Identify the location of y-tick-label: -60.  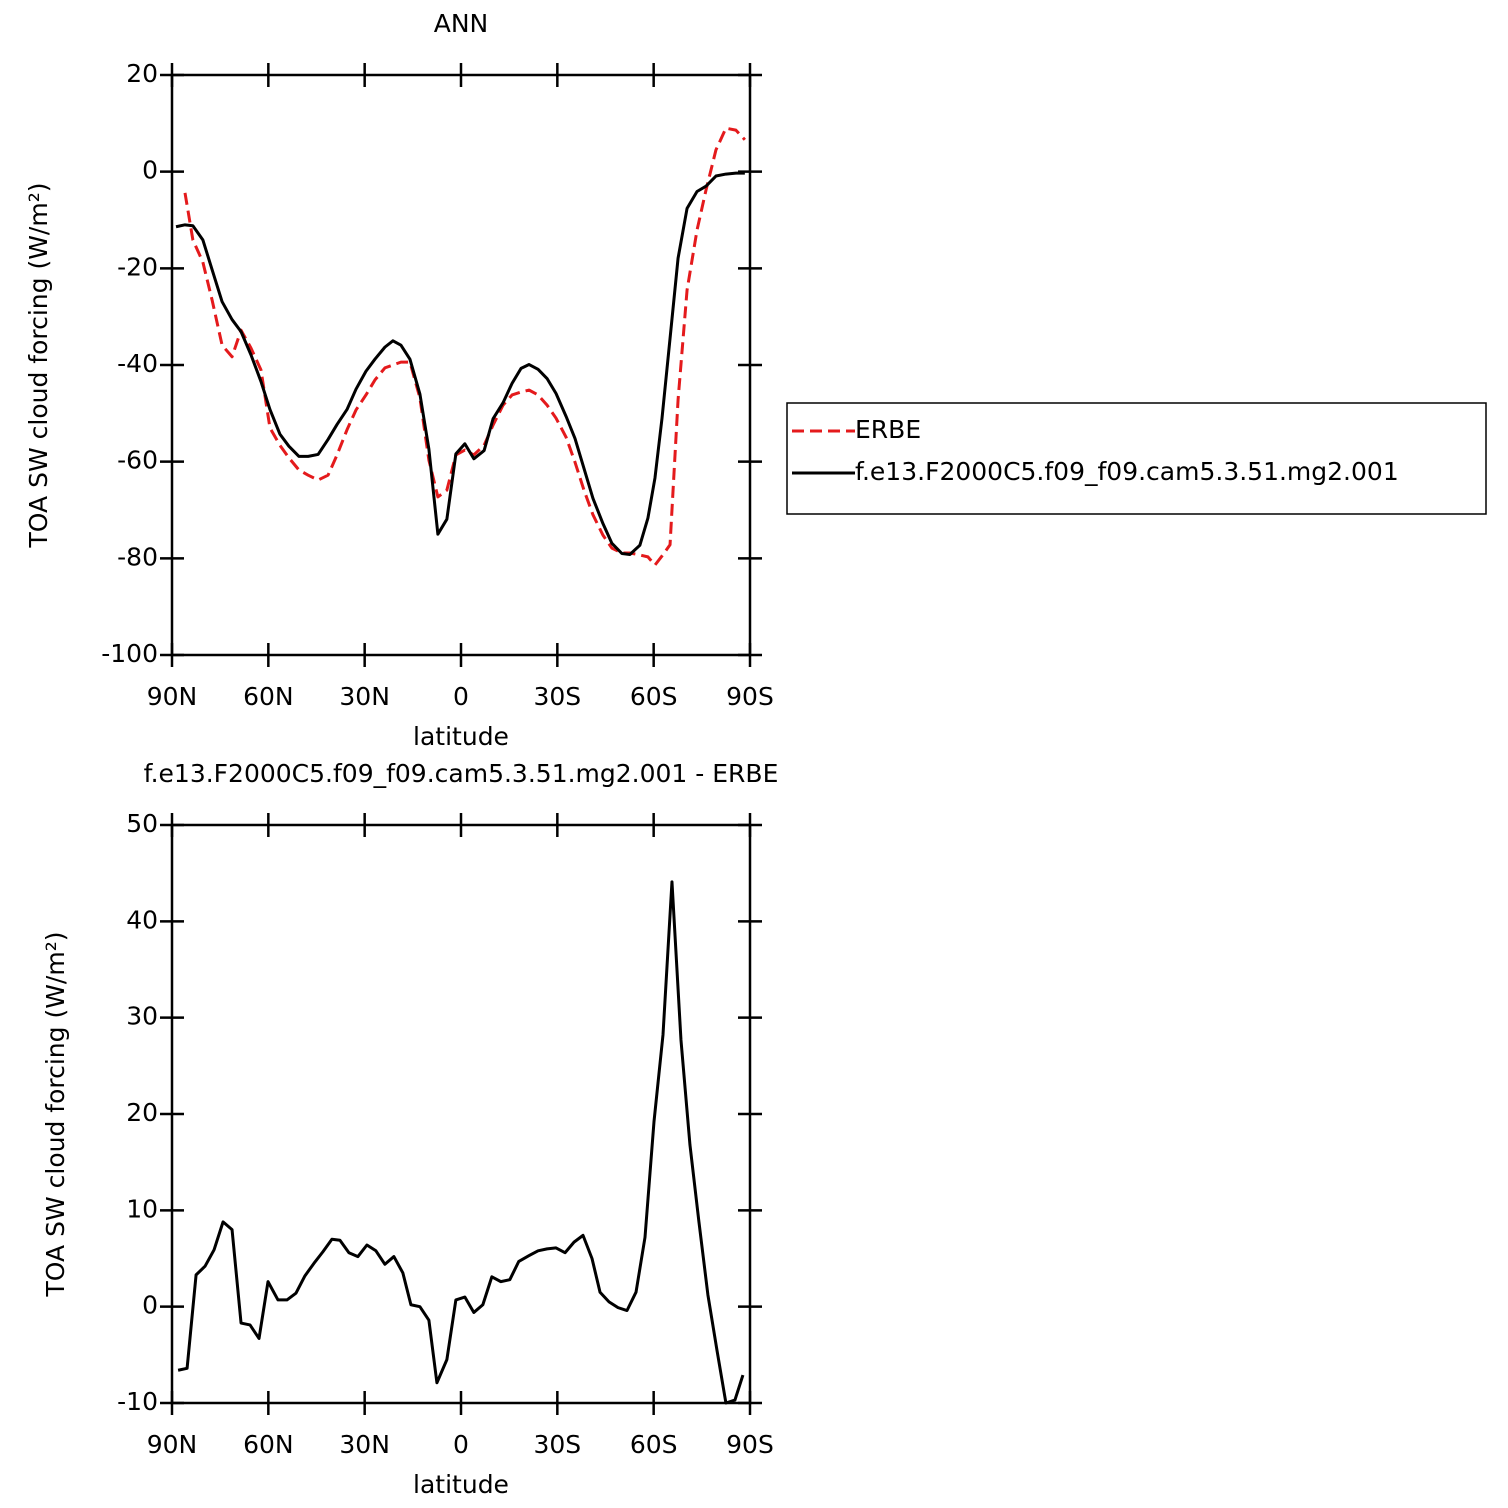
(137, 460).